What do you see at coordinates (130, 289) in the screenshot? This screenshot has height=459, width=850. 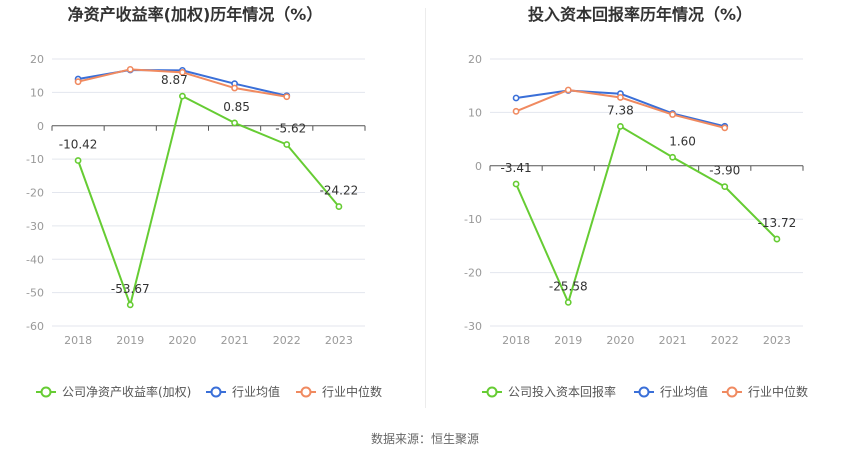 I see `data-label: -53.67` at bounding box center [130, 289].